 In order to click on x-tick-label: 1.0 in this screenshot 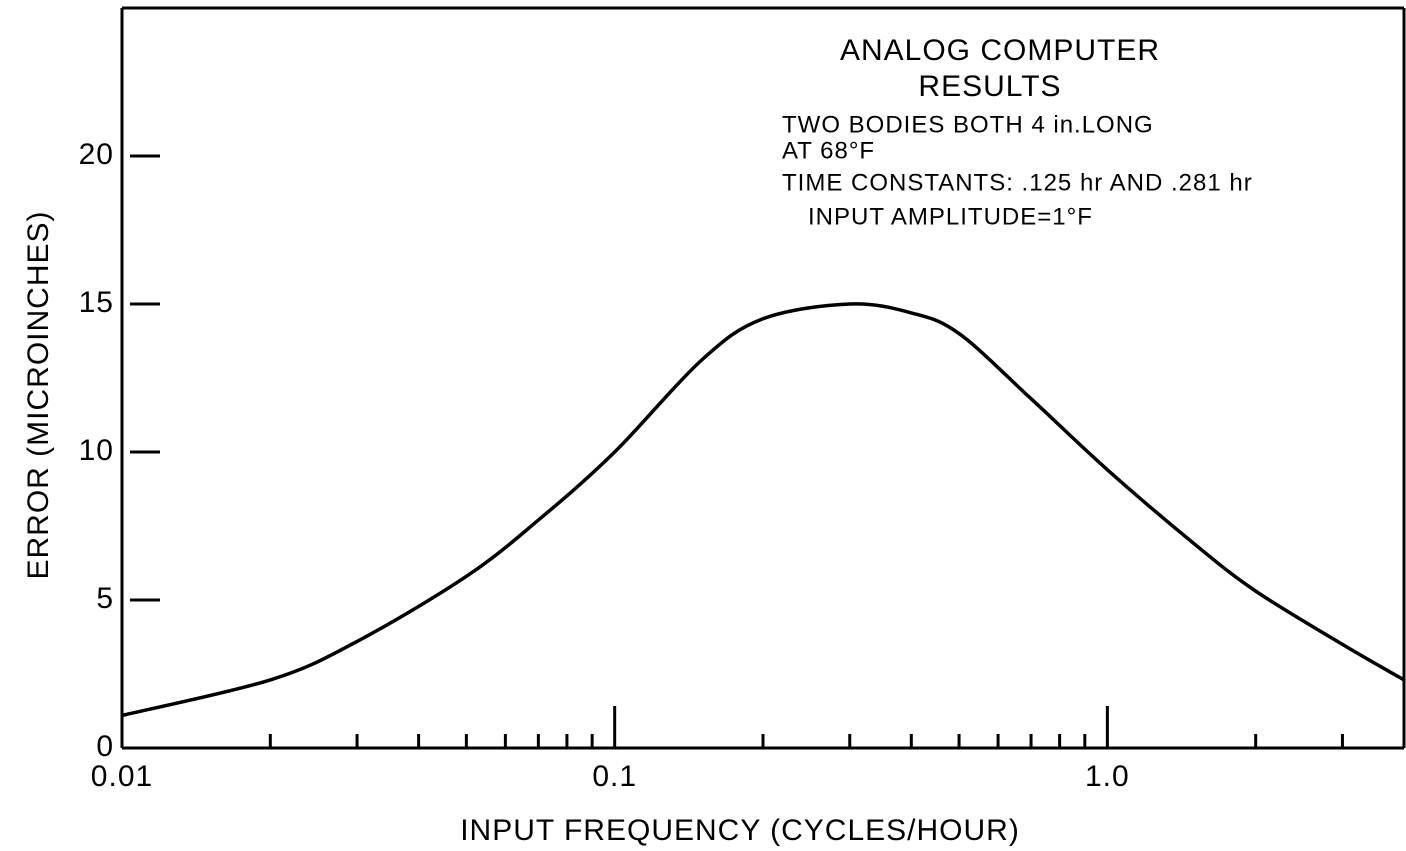, I will do `click(1107, 776)`.